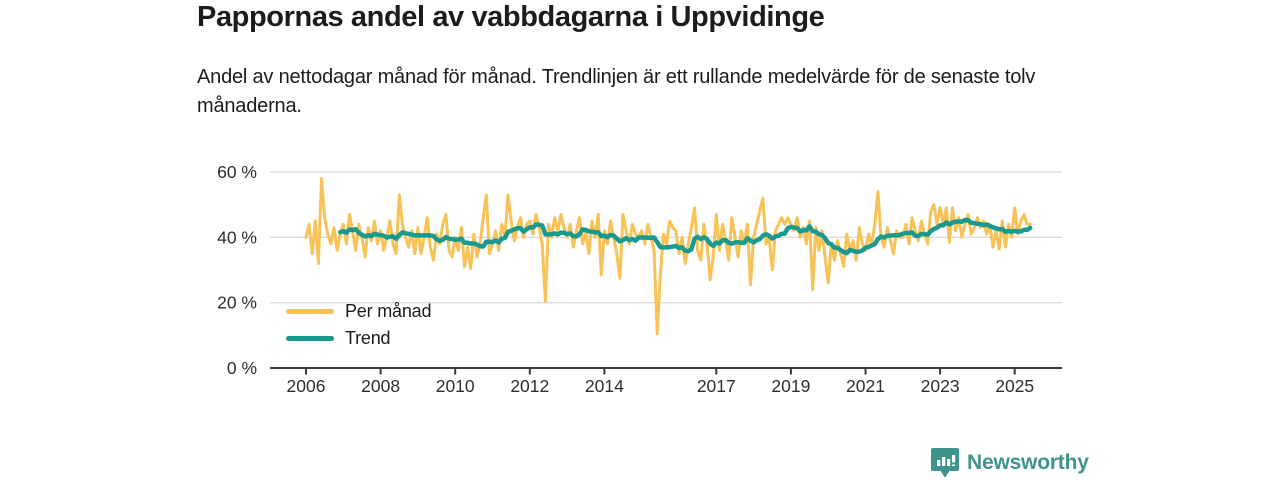 This screenshot has width=1280, height=480. I want to click on footer-brand-name: Newsworthy, so click(1028, 462).